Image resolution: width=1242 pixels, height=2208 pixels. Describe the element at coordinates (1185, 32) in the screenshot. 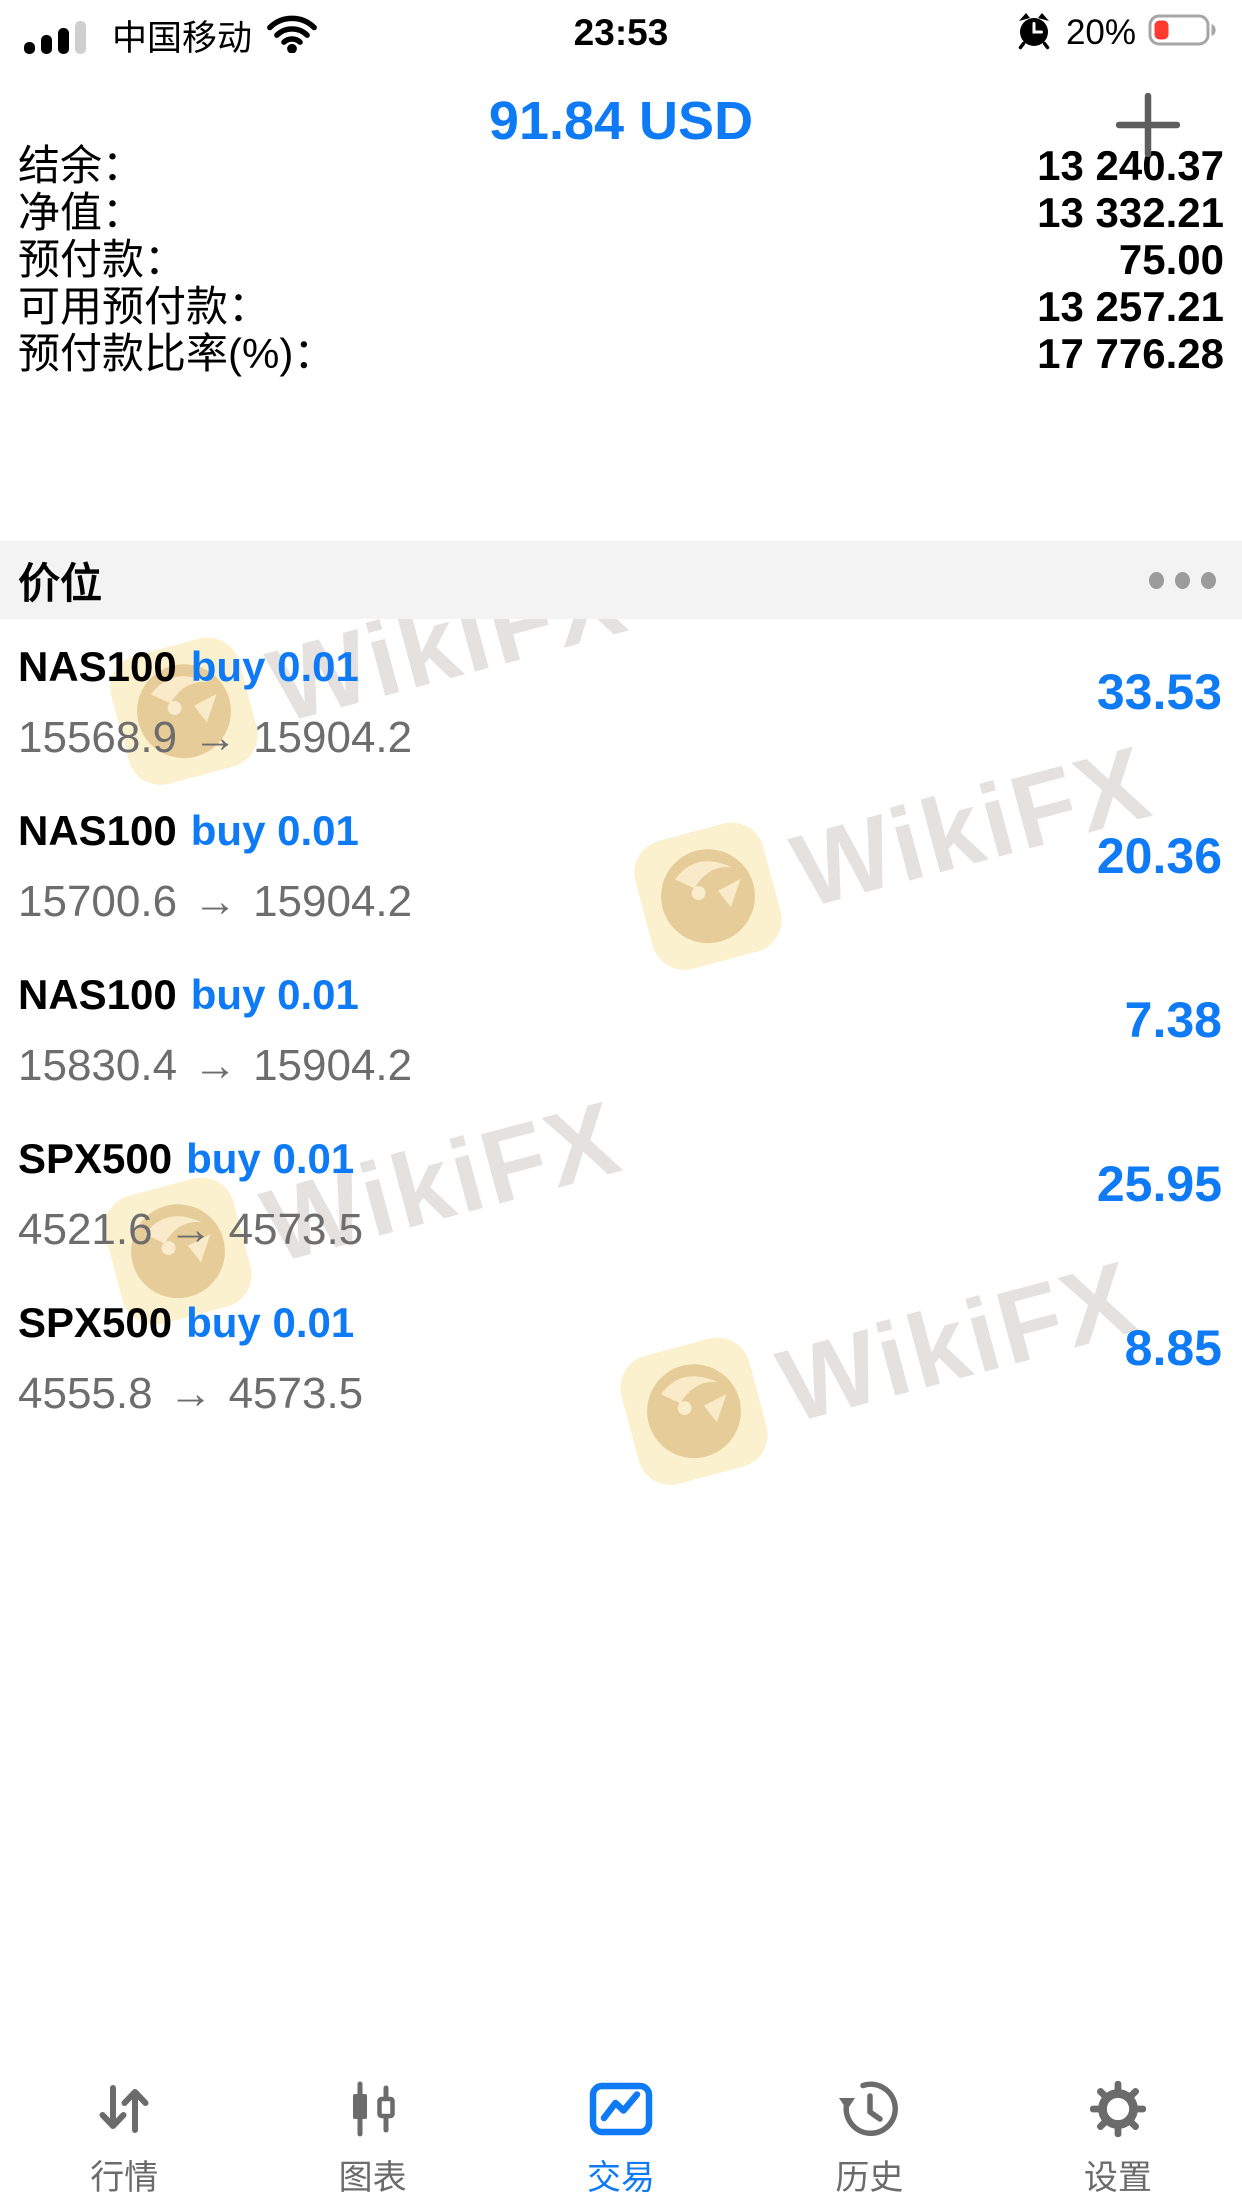

I see `battery-icon` at that location.